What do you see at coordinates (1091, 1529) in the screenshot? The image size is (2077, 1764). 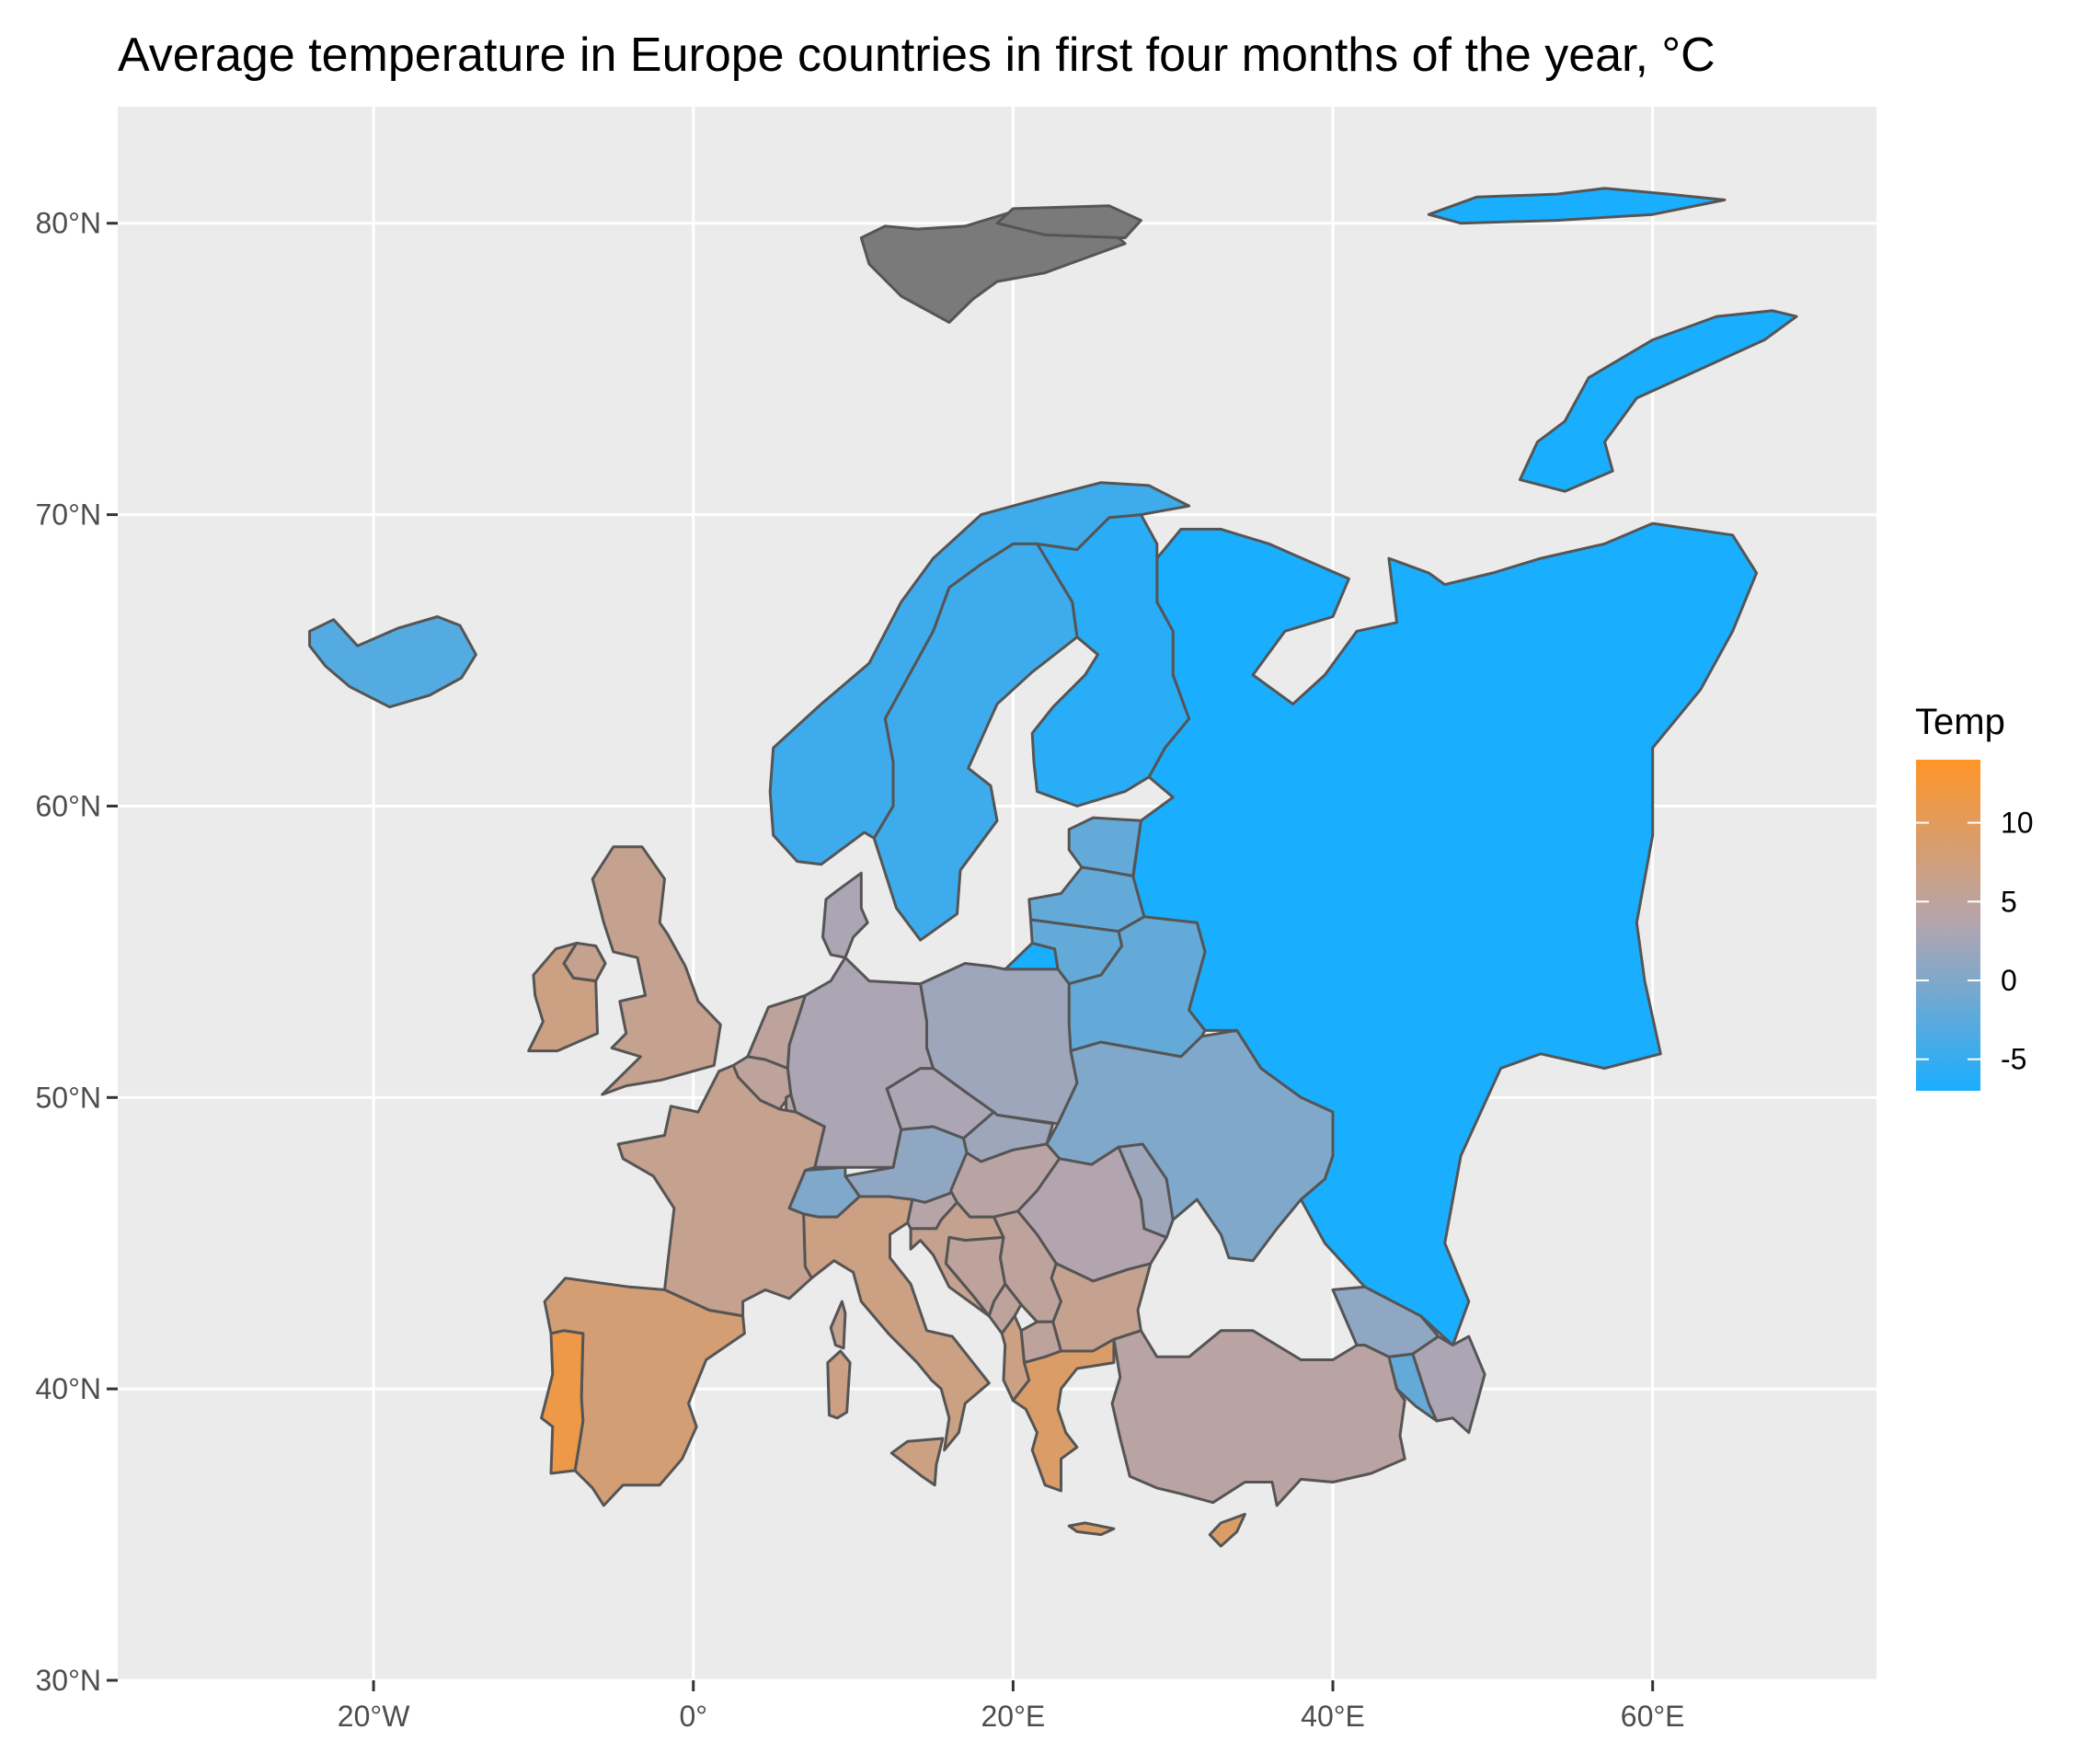 I see `region-crete` at bounding box center [1091, 1529].